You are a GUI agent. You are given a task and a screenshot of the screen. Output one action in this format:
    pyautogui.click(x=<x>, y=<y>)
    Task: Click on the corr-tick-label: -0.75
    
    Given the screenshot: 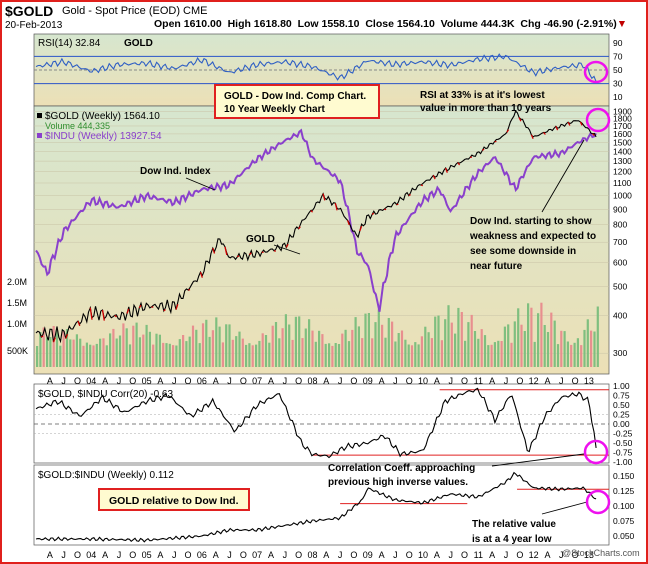 What is the action you would take?
    pyautogui.click(x=623, y=453)
    